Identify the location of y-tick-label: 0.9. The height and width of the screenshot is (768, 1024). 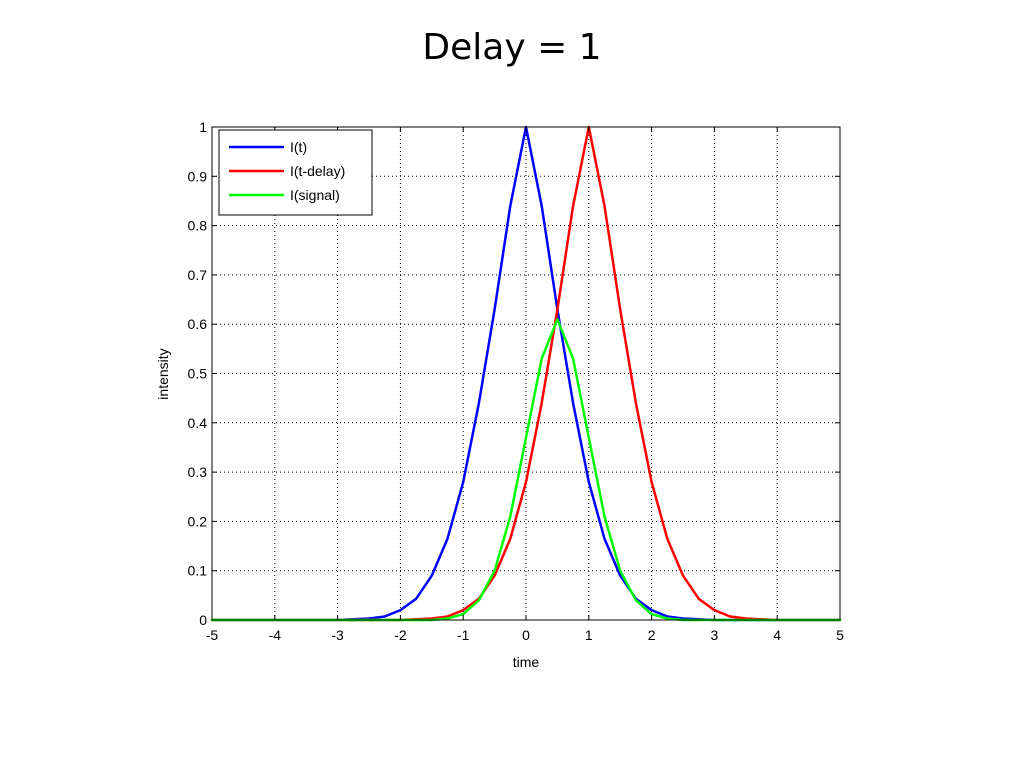
(198, 176).